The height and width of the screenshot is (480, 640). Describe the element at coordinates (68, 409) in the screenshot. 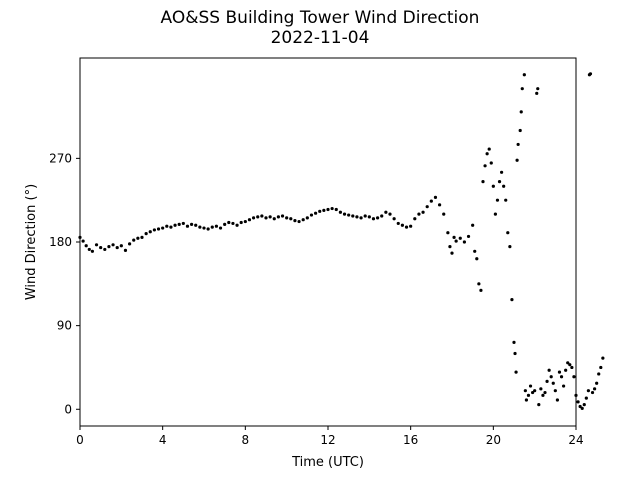

I see `y-tick-label: 0` at that location.